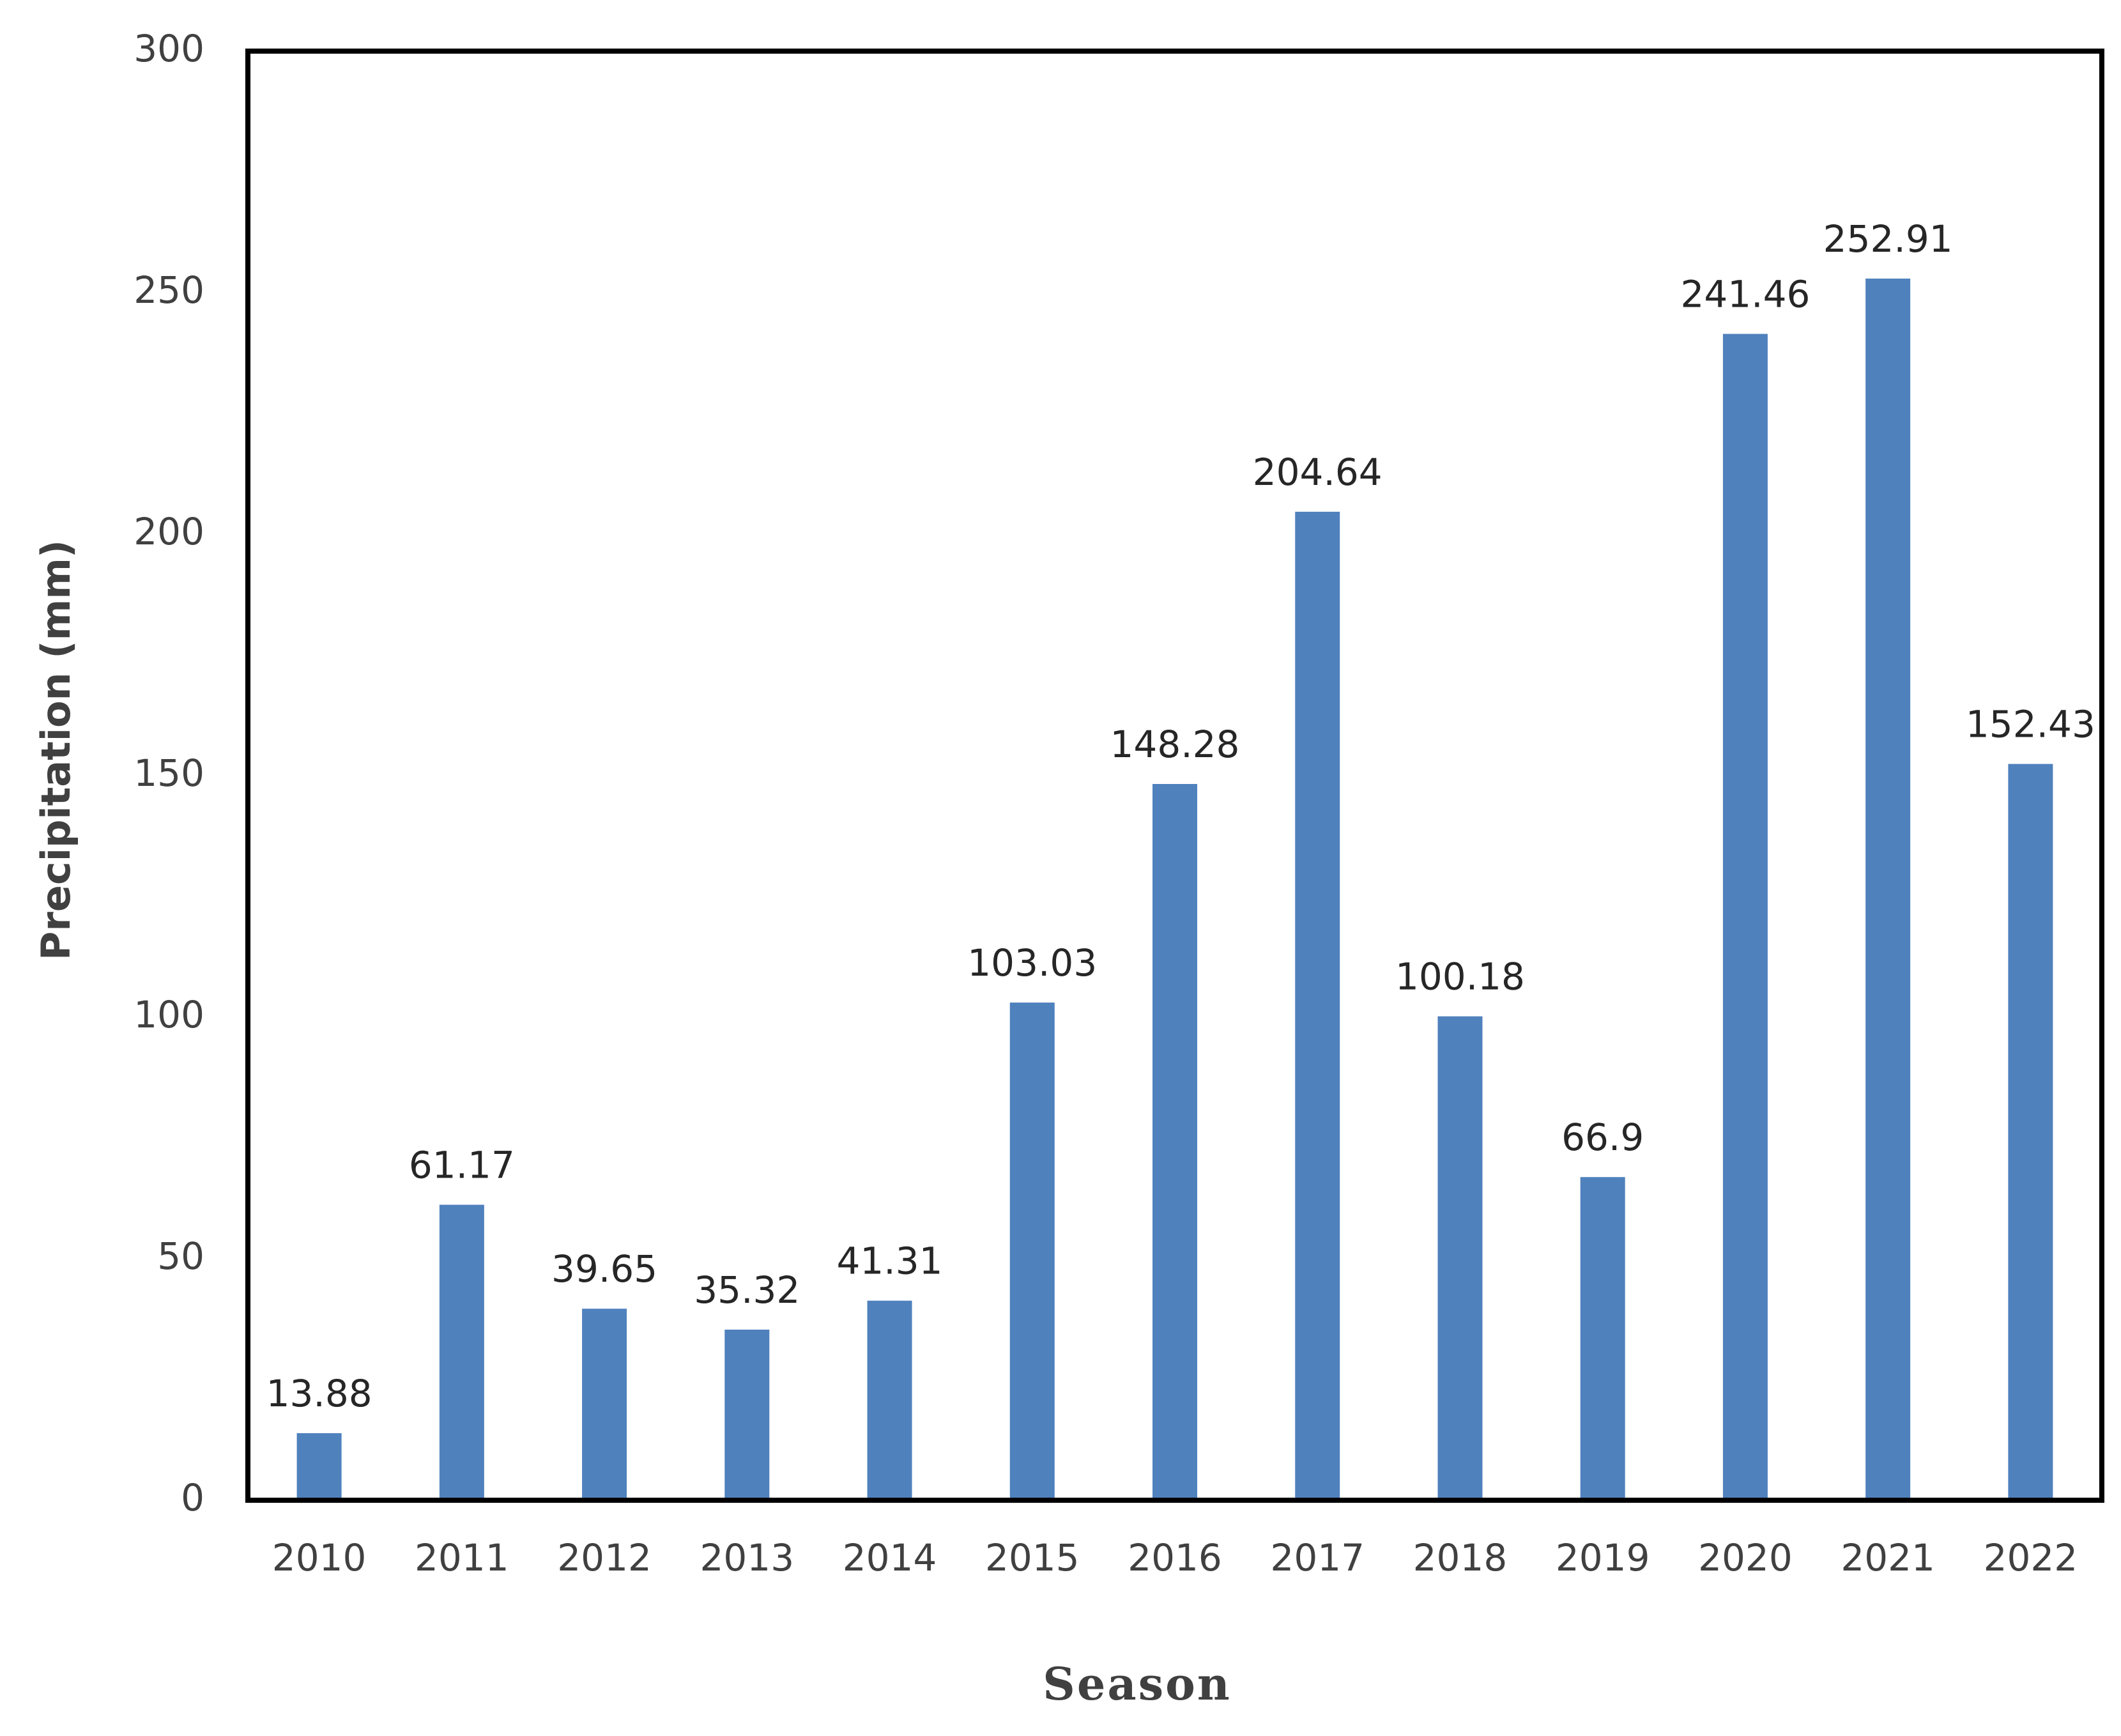 The width and height of the screenshot is (2121, 1736). I want to click on bar-2017, so click(1317, 1006).